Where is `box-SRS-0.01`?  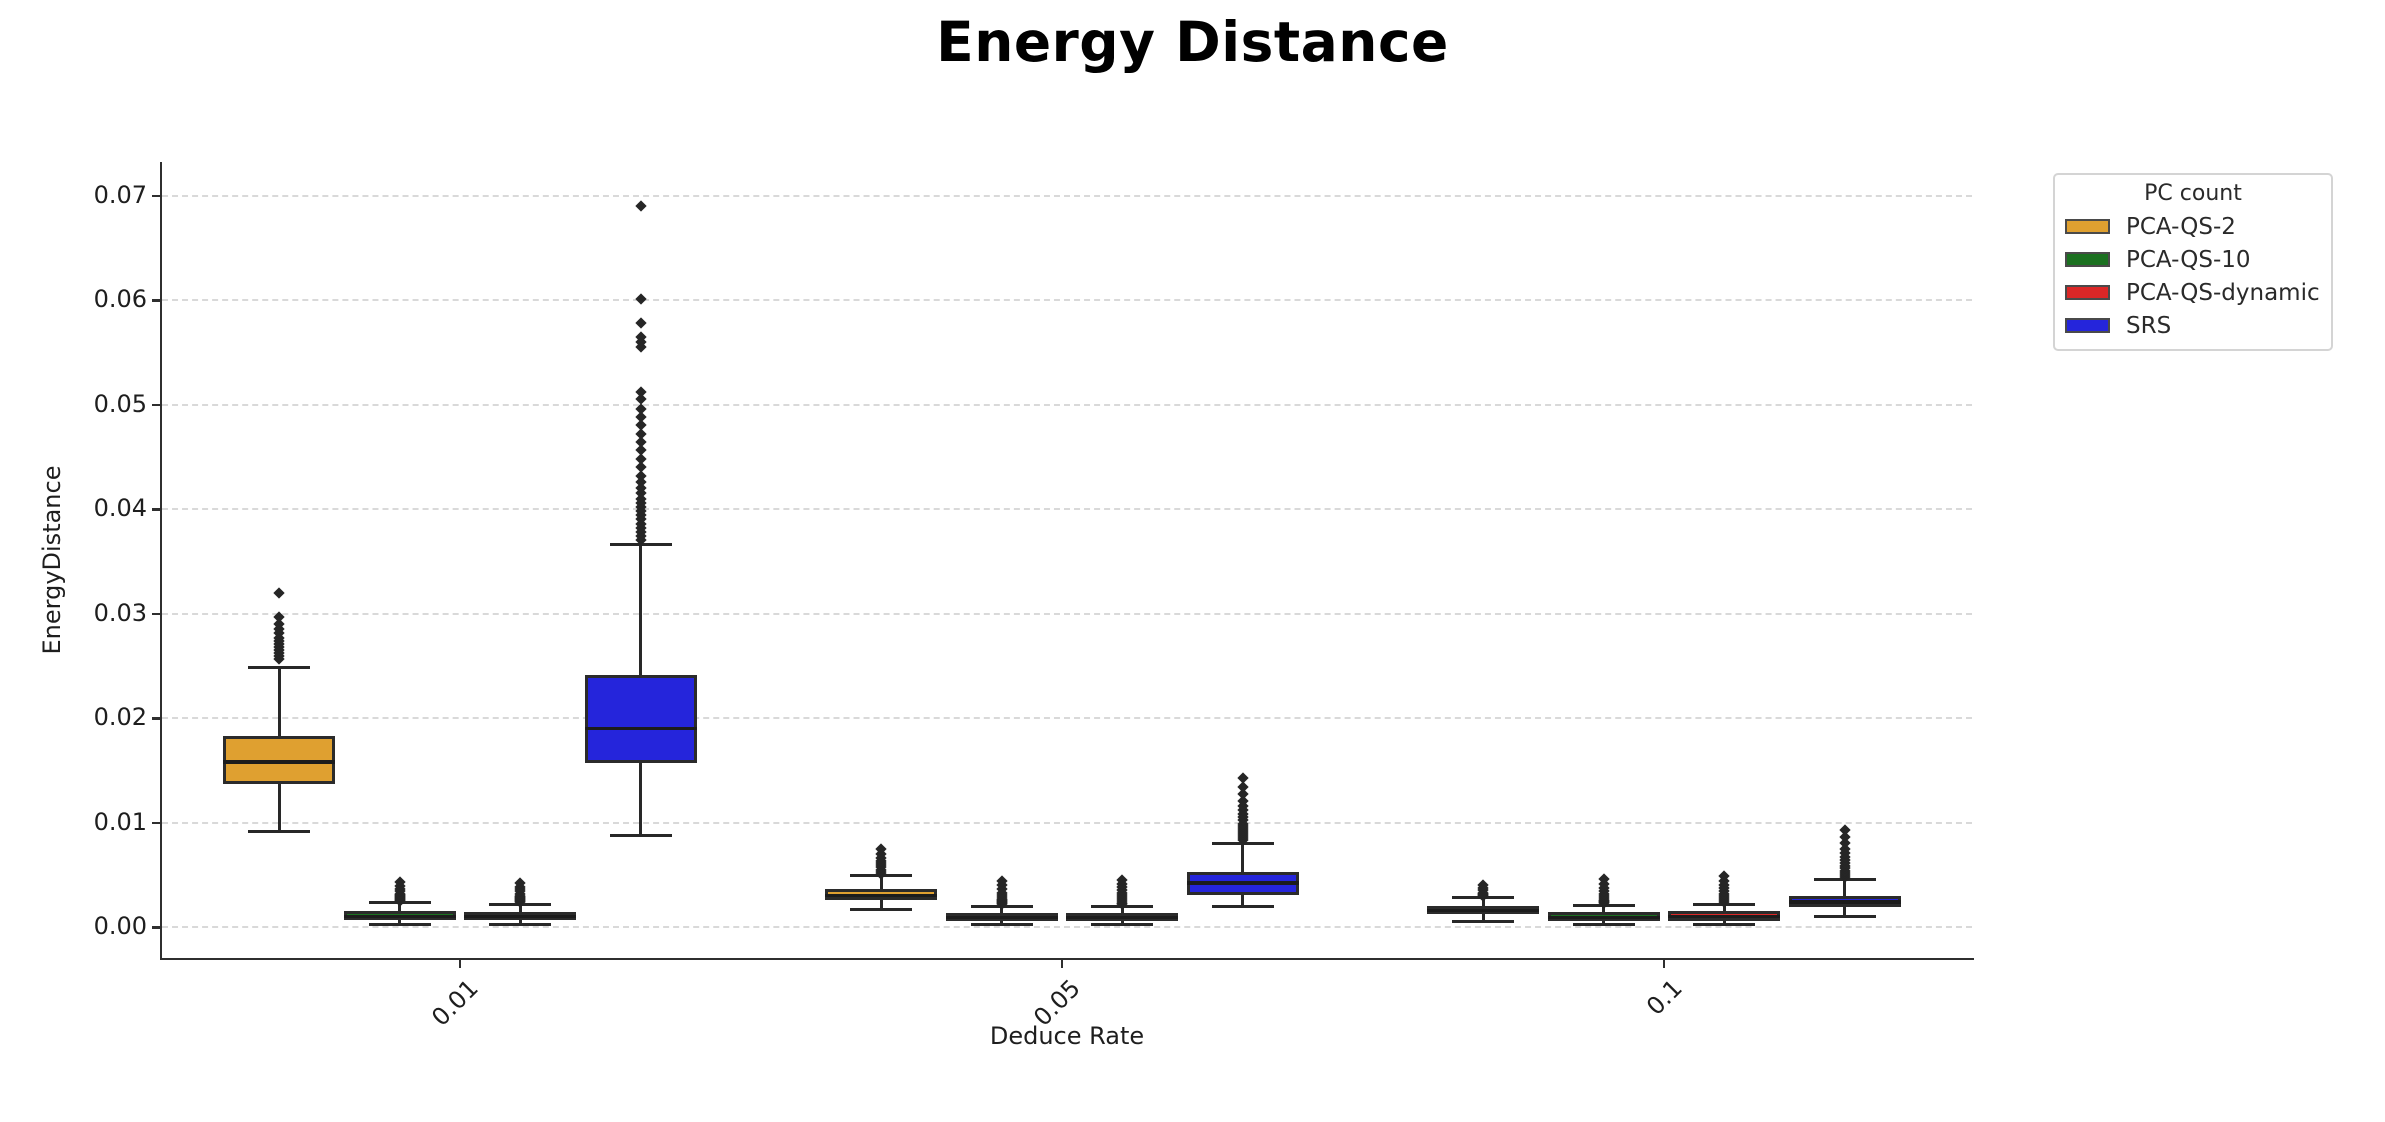
box-SRS-0.01 is located at coordinates (640, 719).